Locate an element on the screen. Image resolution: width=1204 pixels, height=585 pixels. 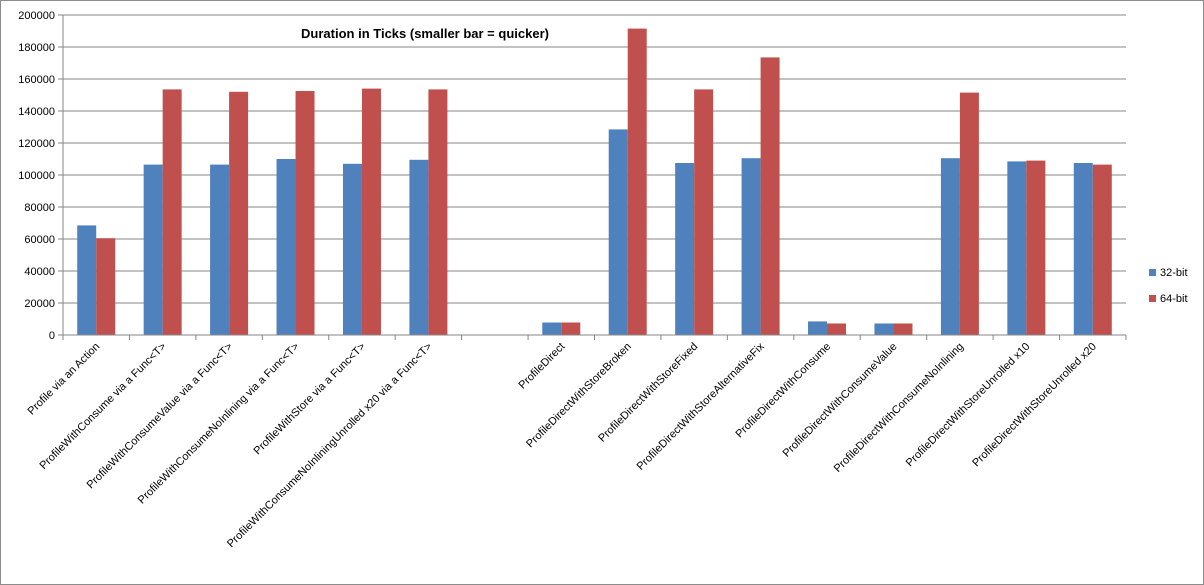
x-tick-label: ProfileDirect is located at coordinates (542, 366).